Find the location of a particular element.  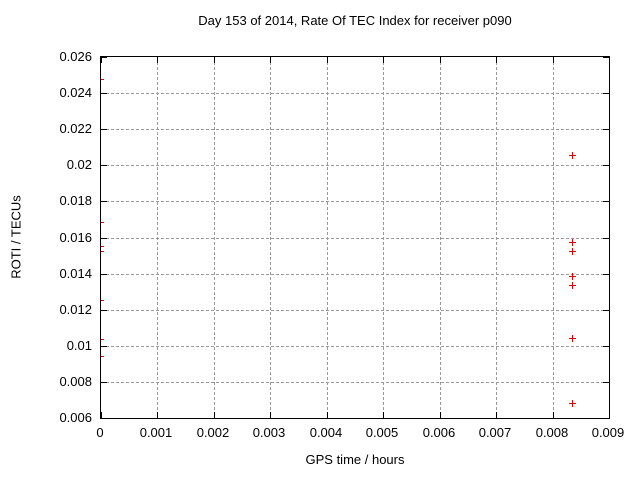

y-tick-label: 0.02 is located at coordinates (79, 164).